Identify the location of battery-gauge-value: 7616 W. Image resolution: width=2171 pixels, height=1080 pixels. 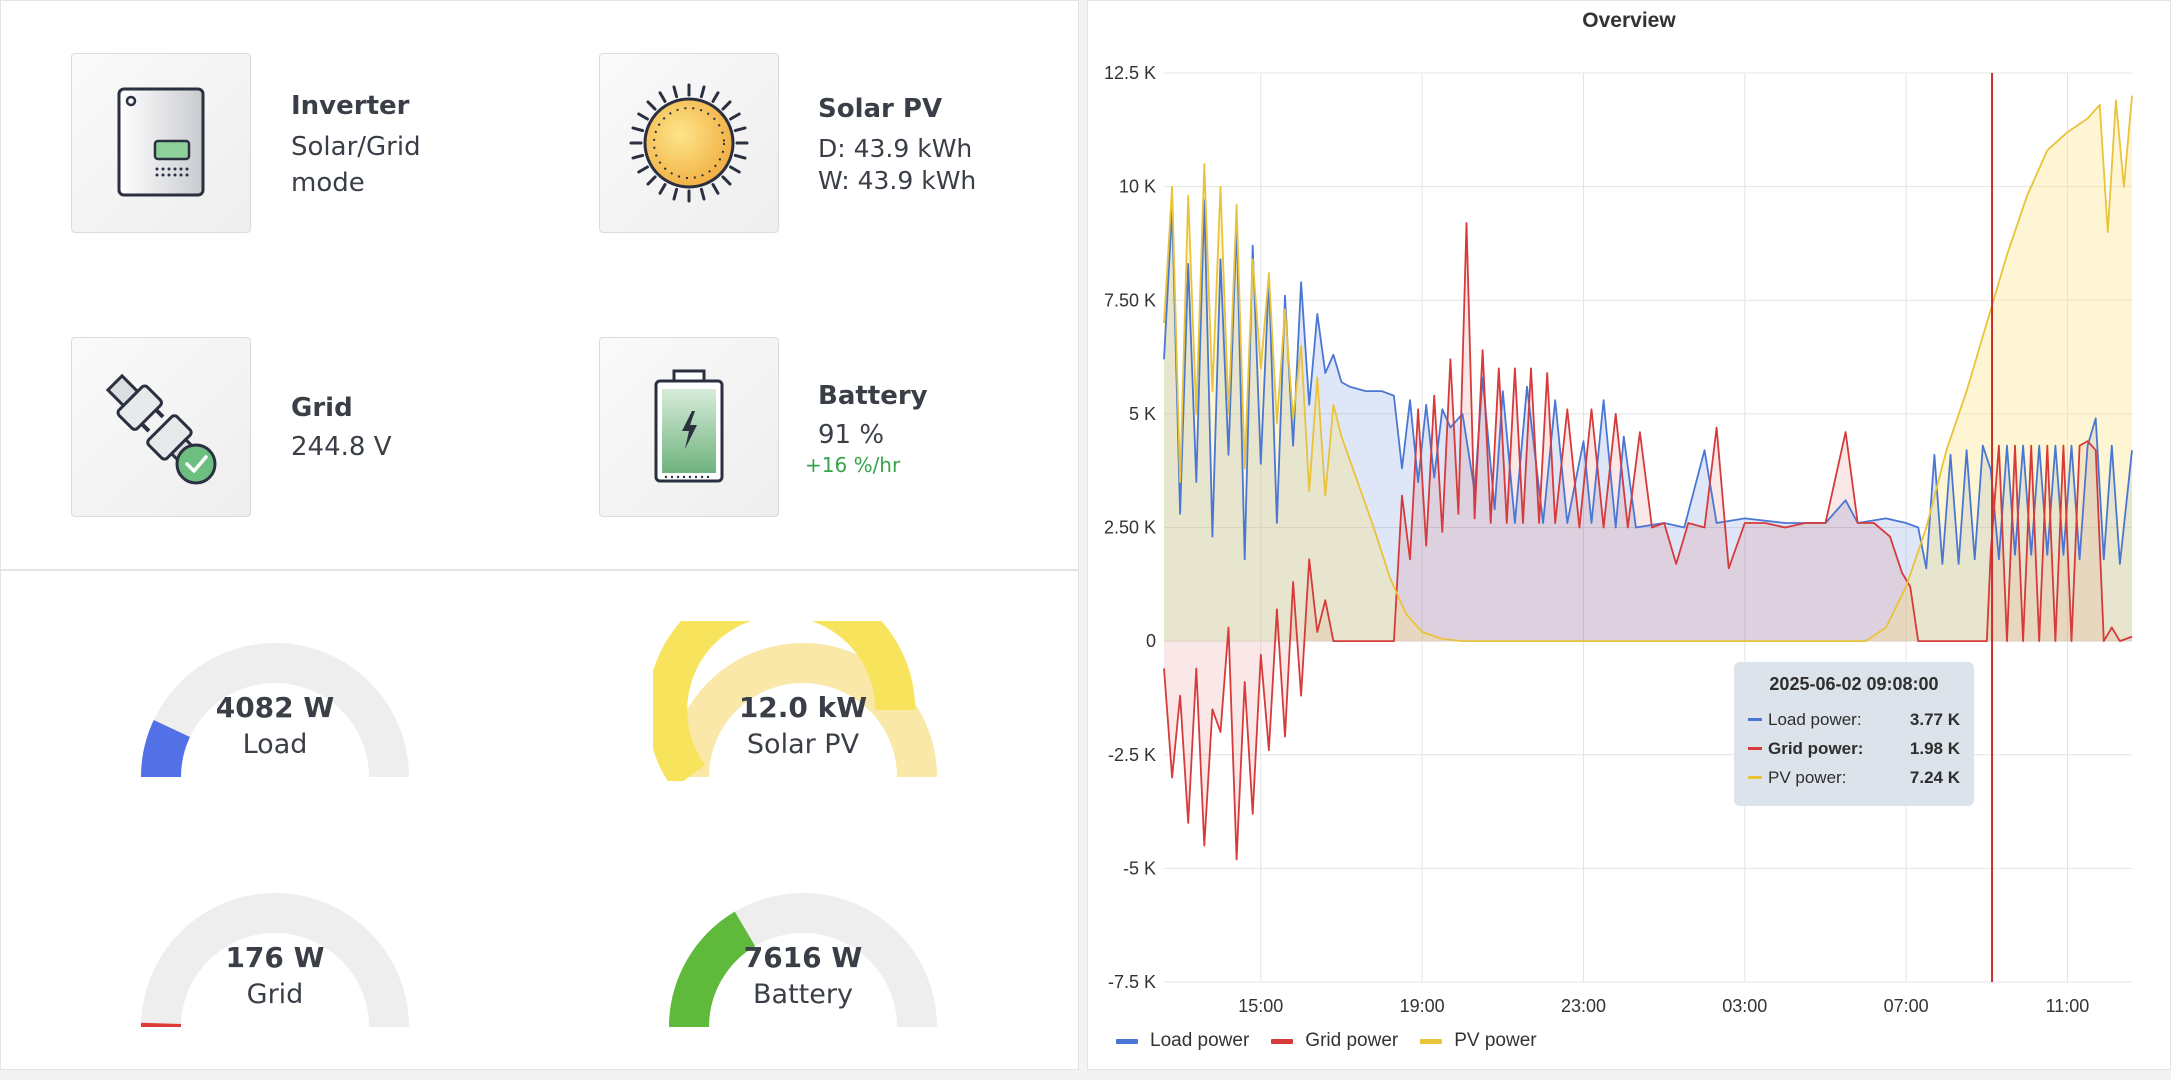
(803, 957).